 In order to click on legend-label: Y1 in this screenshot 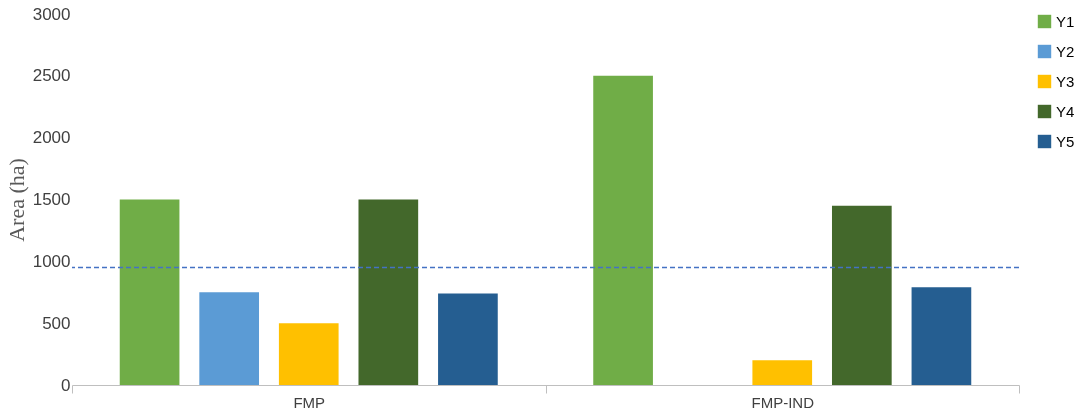, I will do `click(1065, 21)`.